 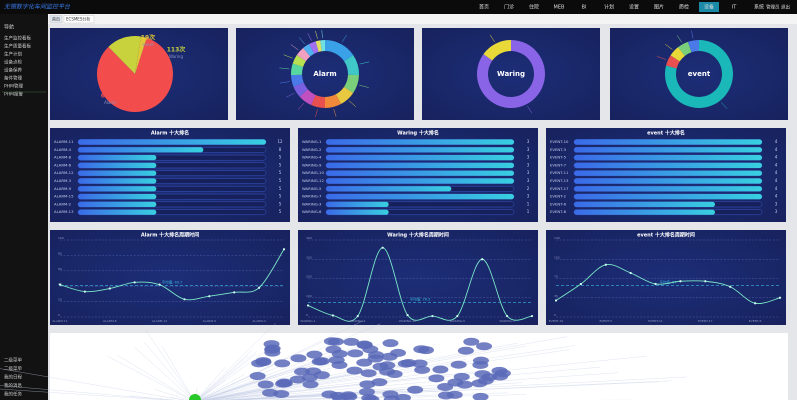 I want to click on x-tick-label: ALARM-12, so click(x=160, y=321).